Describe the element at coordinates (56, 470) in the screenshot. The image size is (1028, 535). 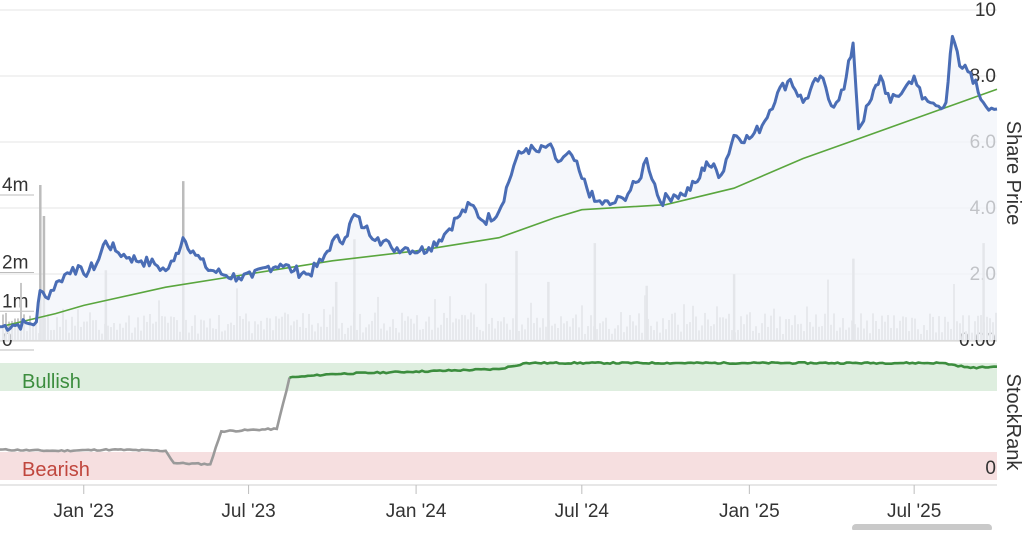
I see `bearish-band-label: Bearish` at that location.